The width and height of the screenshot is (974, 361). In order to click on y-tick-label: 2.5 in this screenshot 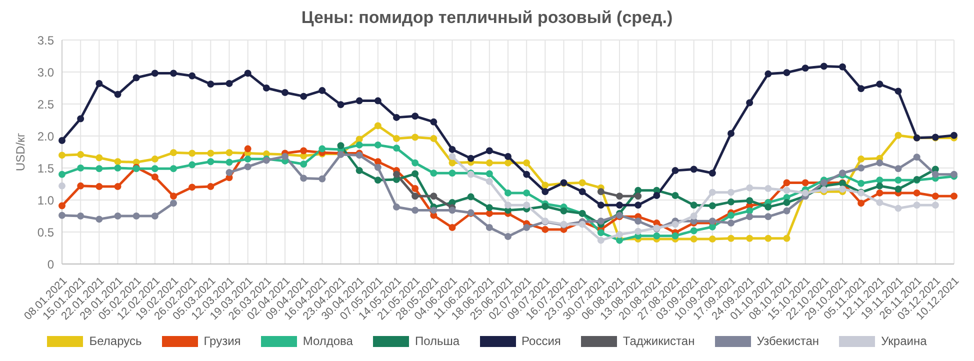, I will do `click(45, 104)`.